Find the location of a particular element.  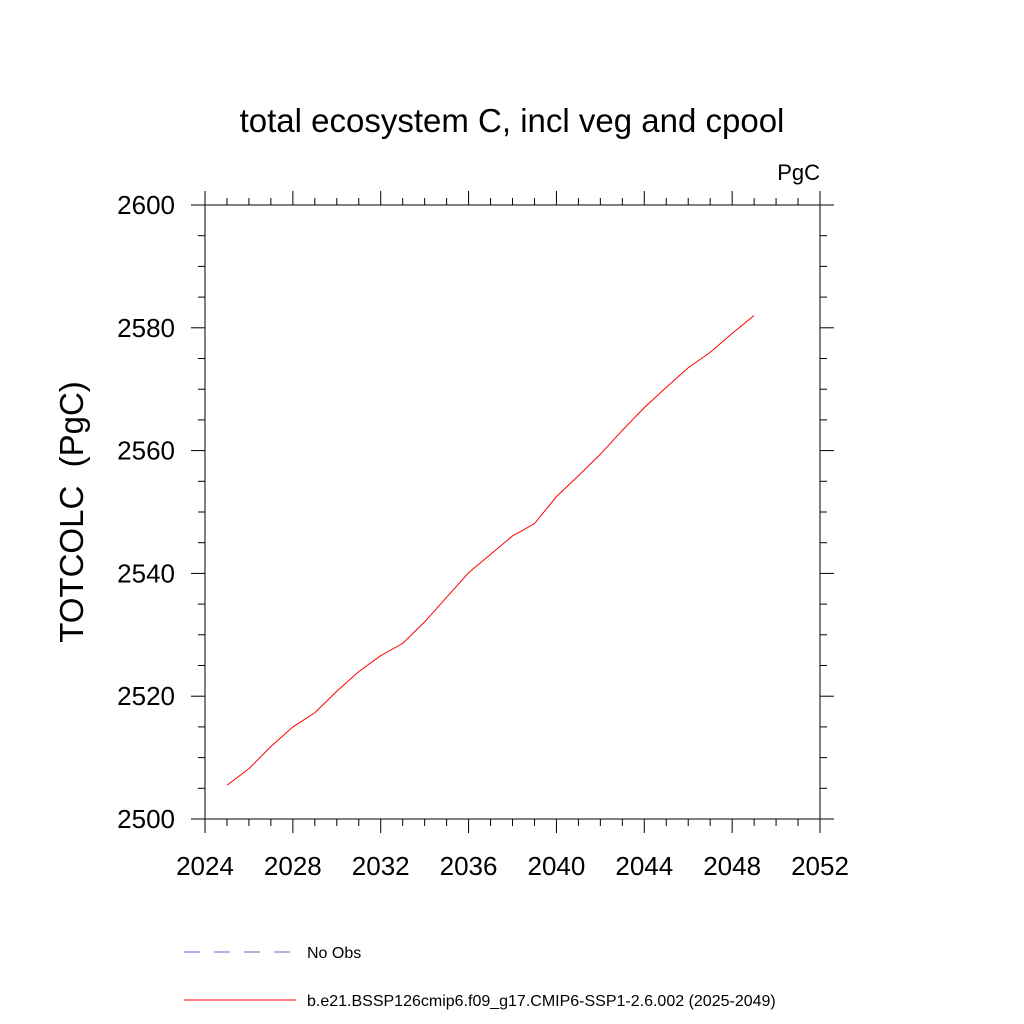

x-tick-label: 2040 is located at coordinates (557, 866).